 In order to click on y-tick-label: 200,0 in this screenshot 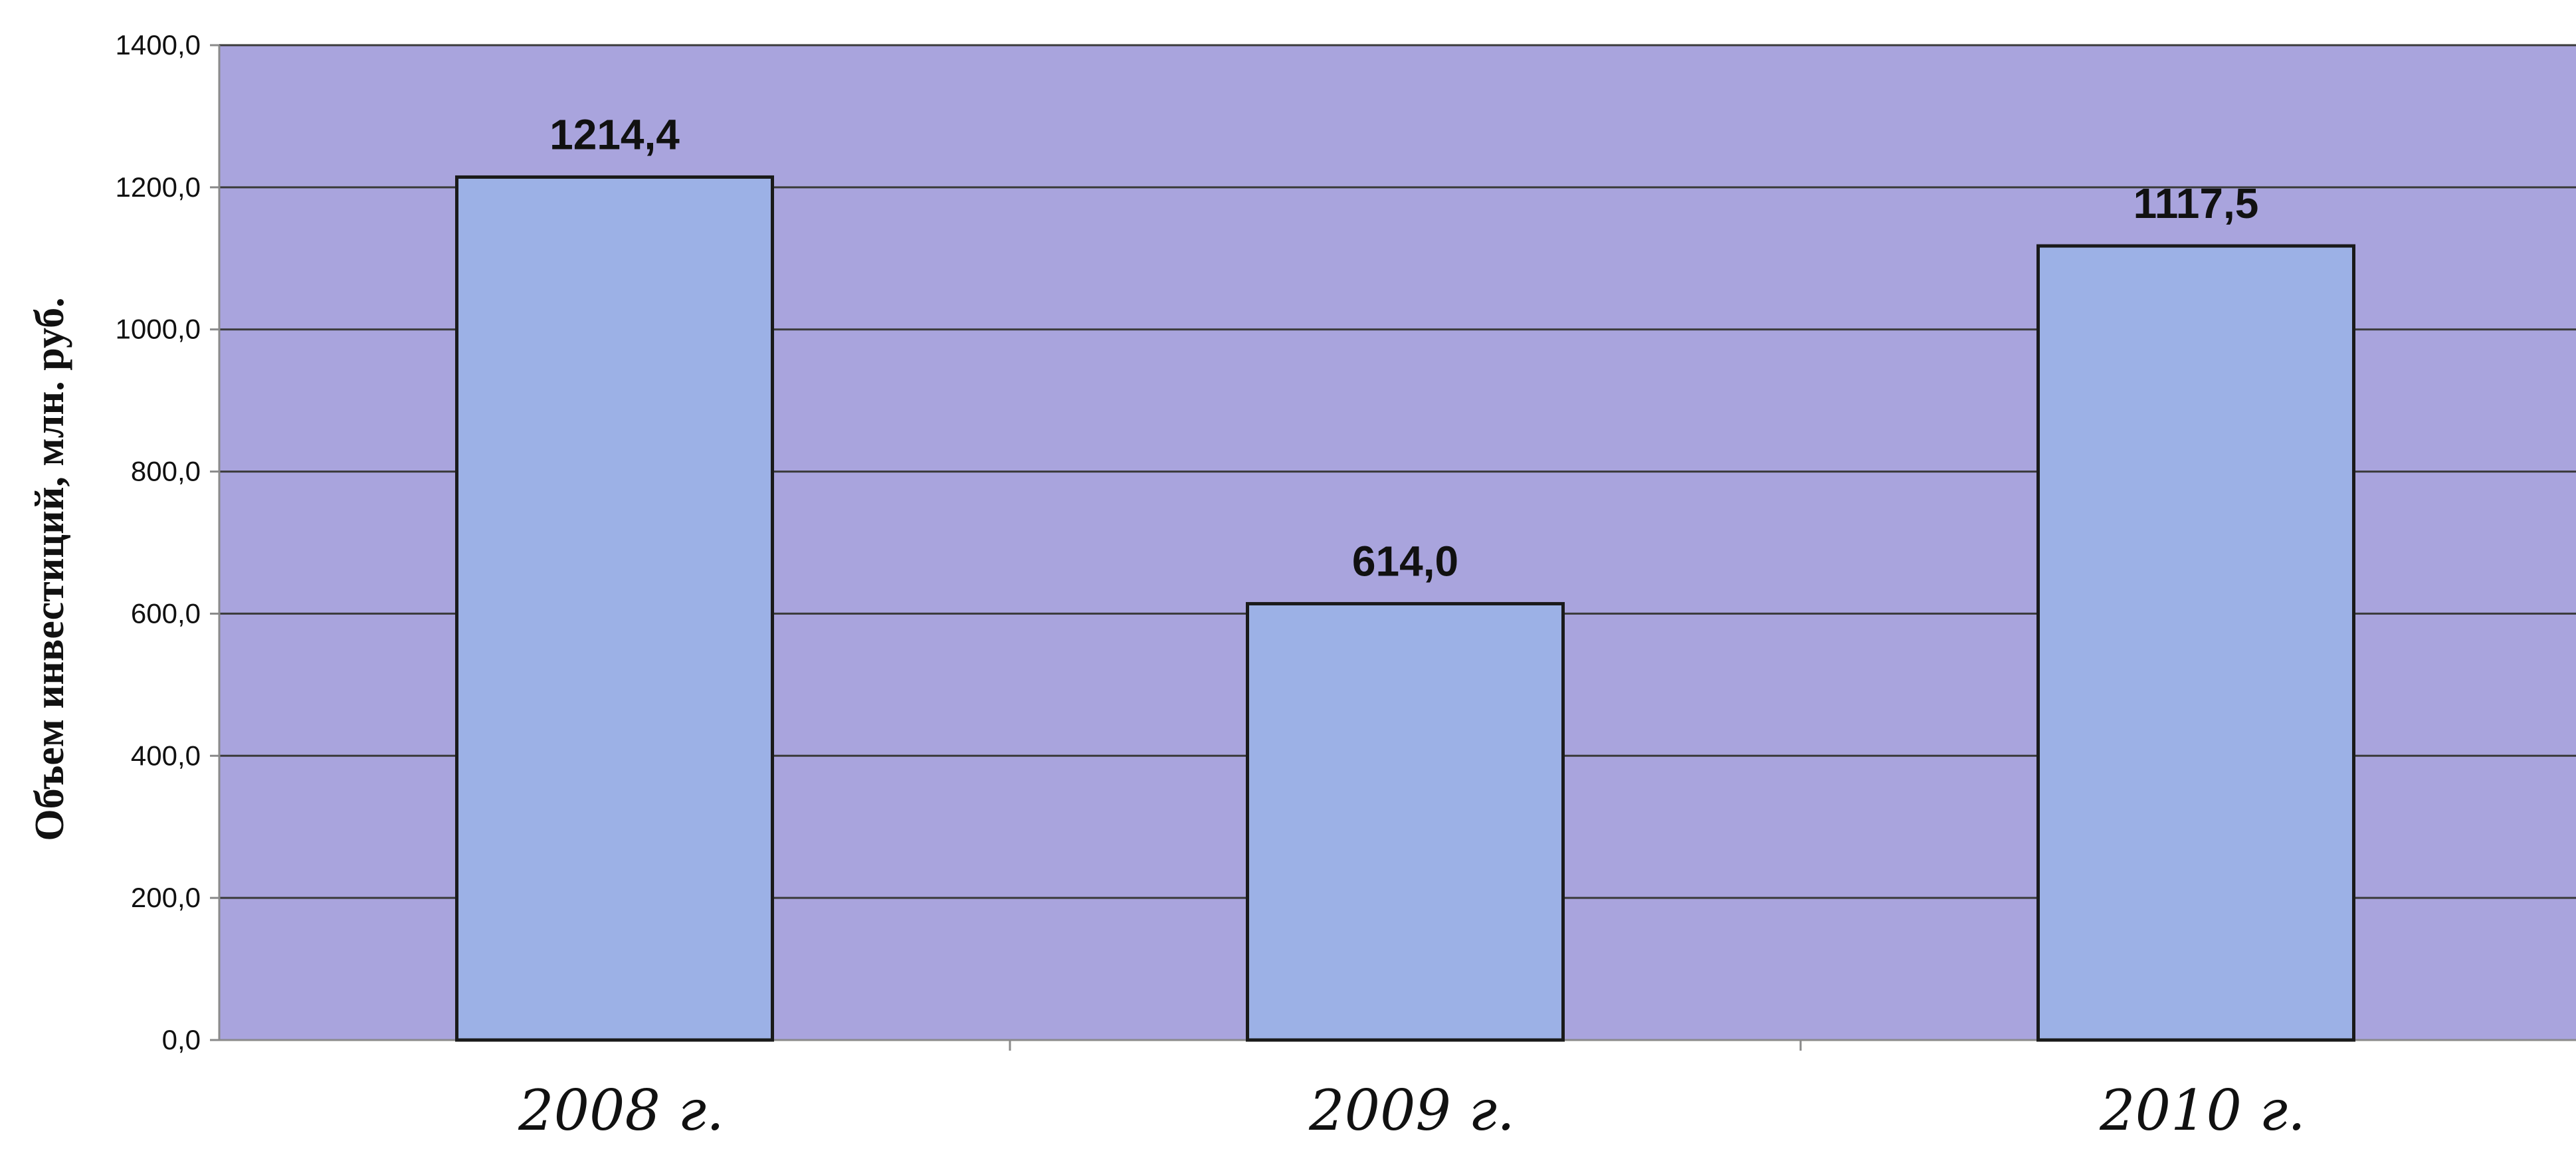, I will do `click(166, 897)`.